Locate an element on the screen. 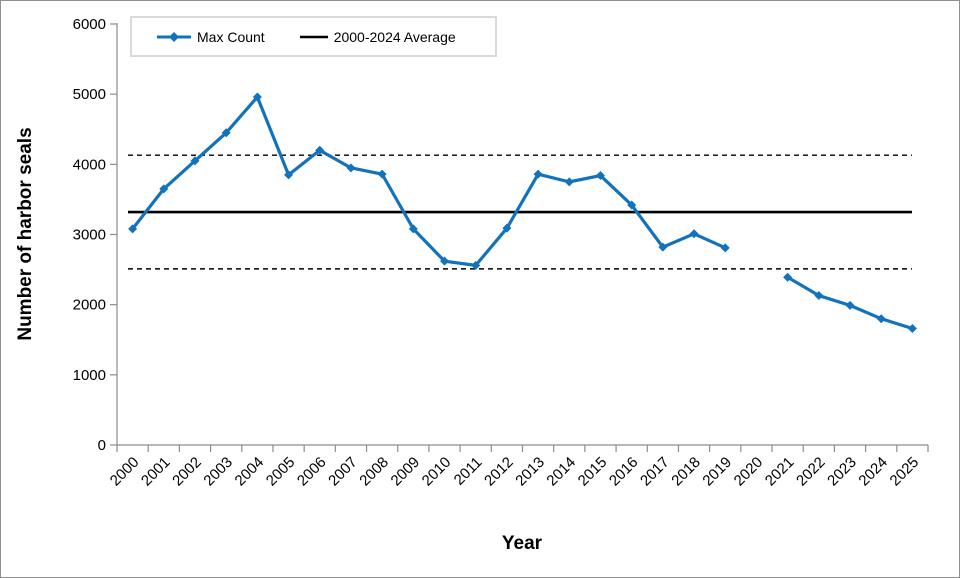  legend-item-max-count: Max Count is located at coordinates (210, 37).